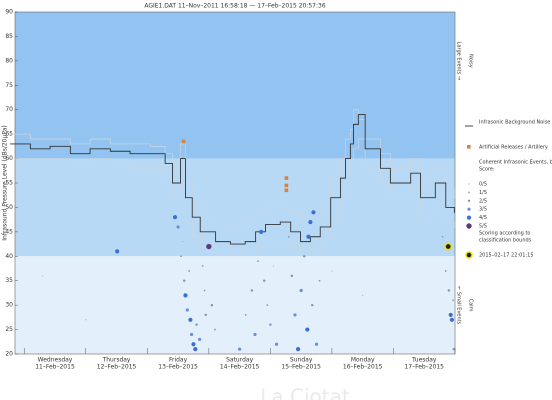 This screenshot has width=552, height=400. Describe the element at coordinates (9, 134) in the screenshot. I see `y-tick-label: 65` at that location.